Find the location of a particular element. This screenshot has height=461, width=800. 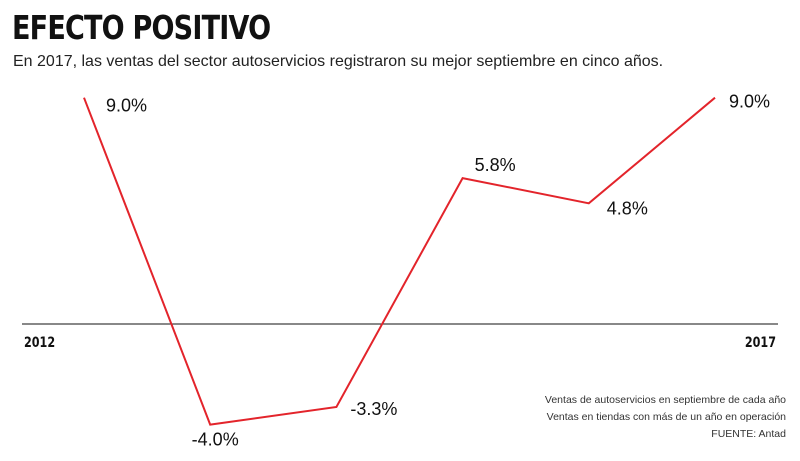

data-label: 5.8% is located at coordinates (495, 165).